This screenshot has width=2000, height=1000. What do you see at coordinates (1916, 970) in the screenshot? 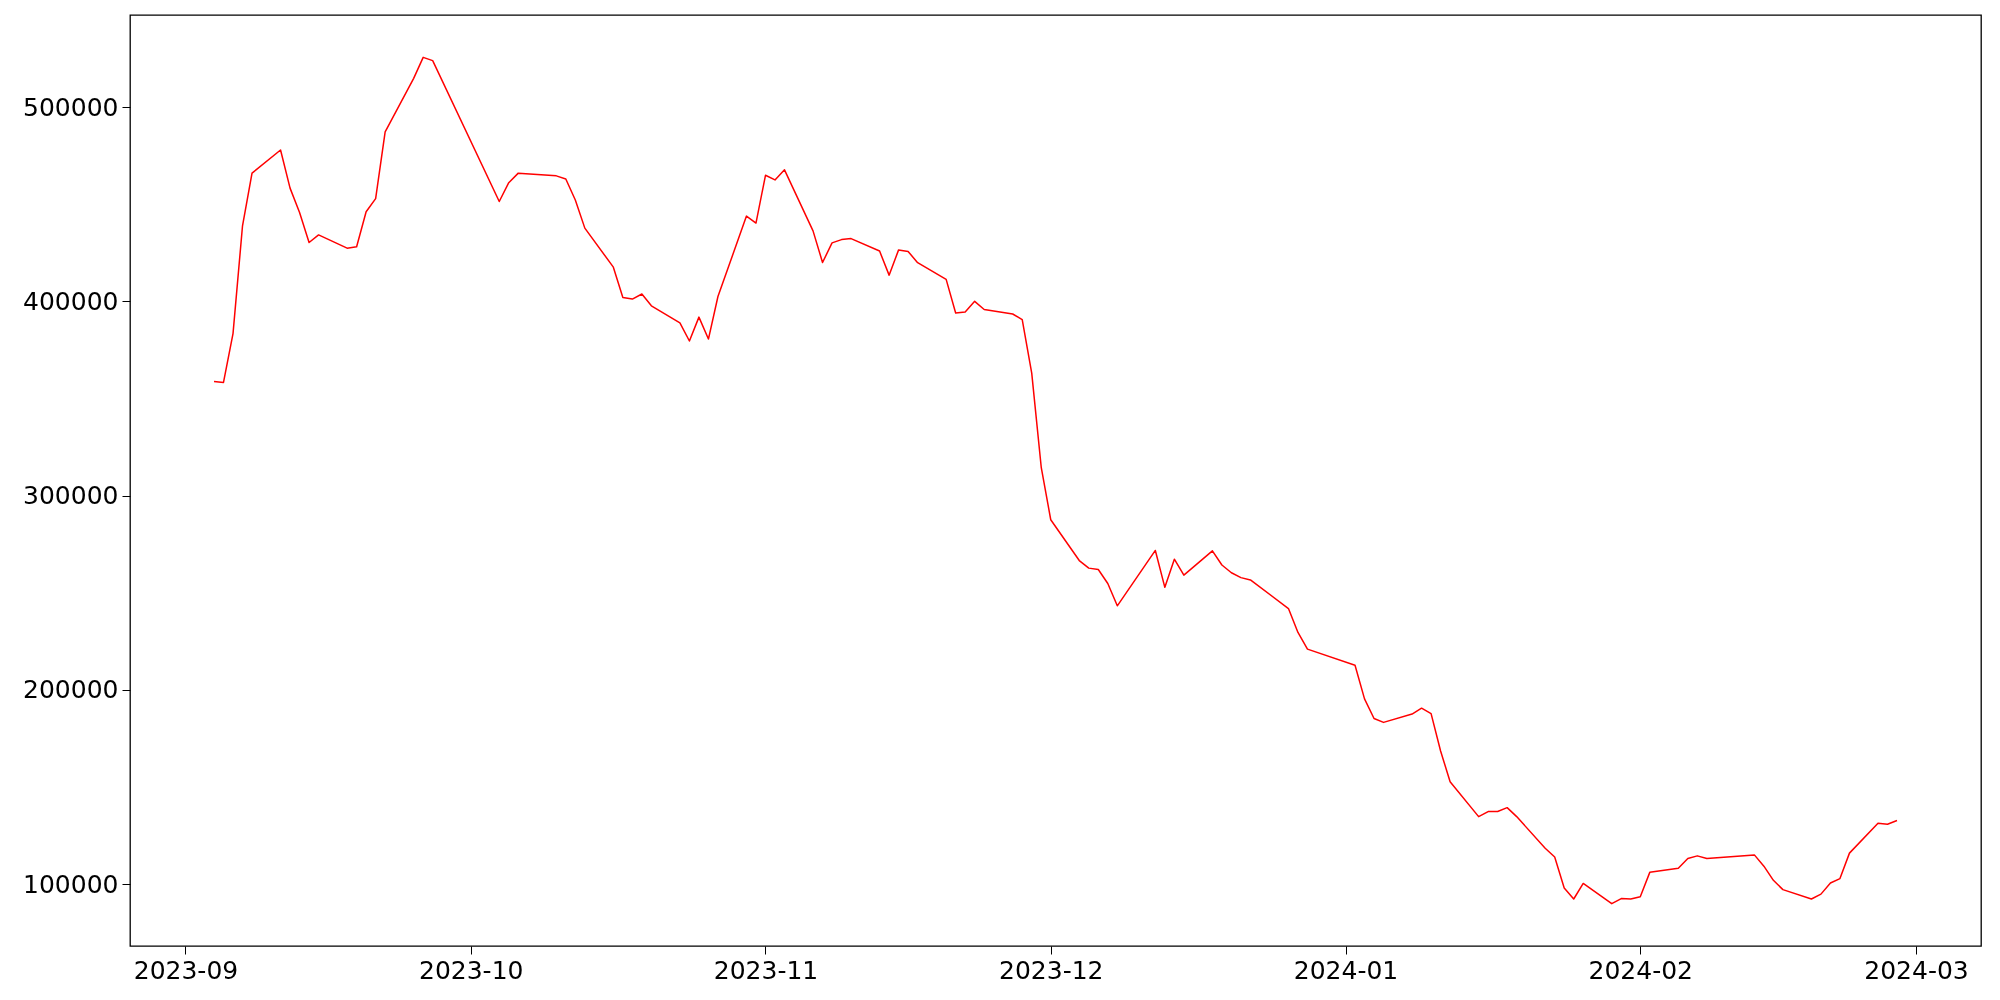
I see `x-tick-label: 2024-03` at bounding box center [1916, 970].